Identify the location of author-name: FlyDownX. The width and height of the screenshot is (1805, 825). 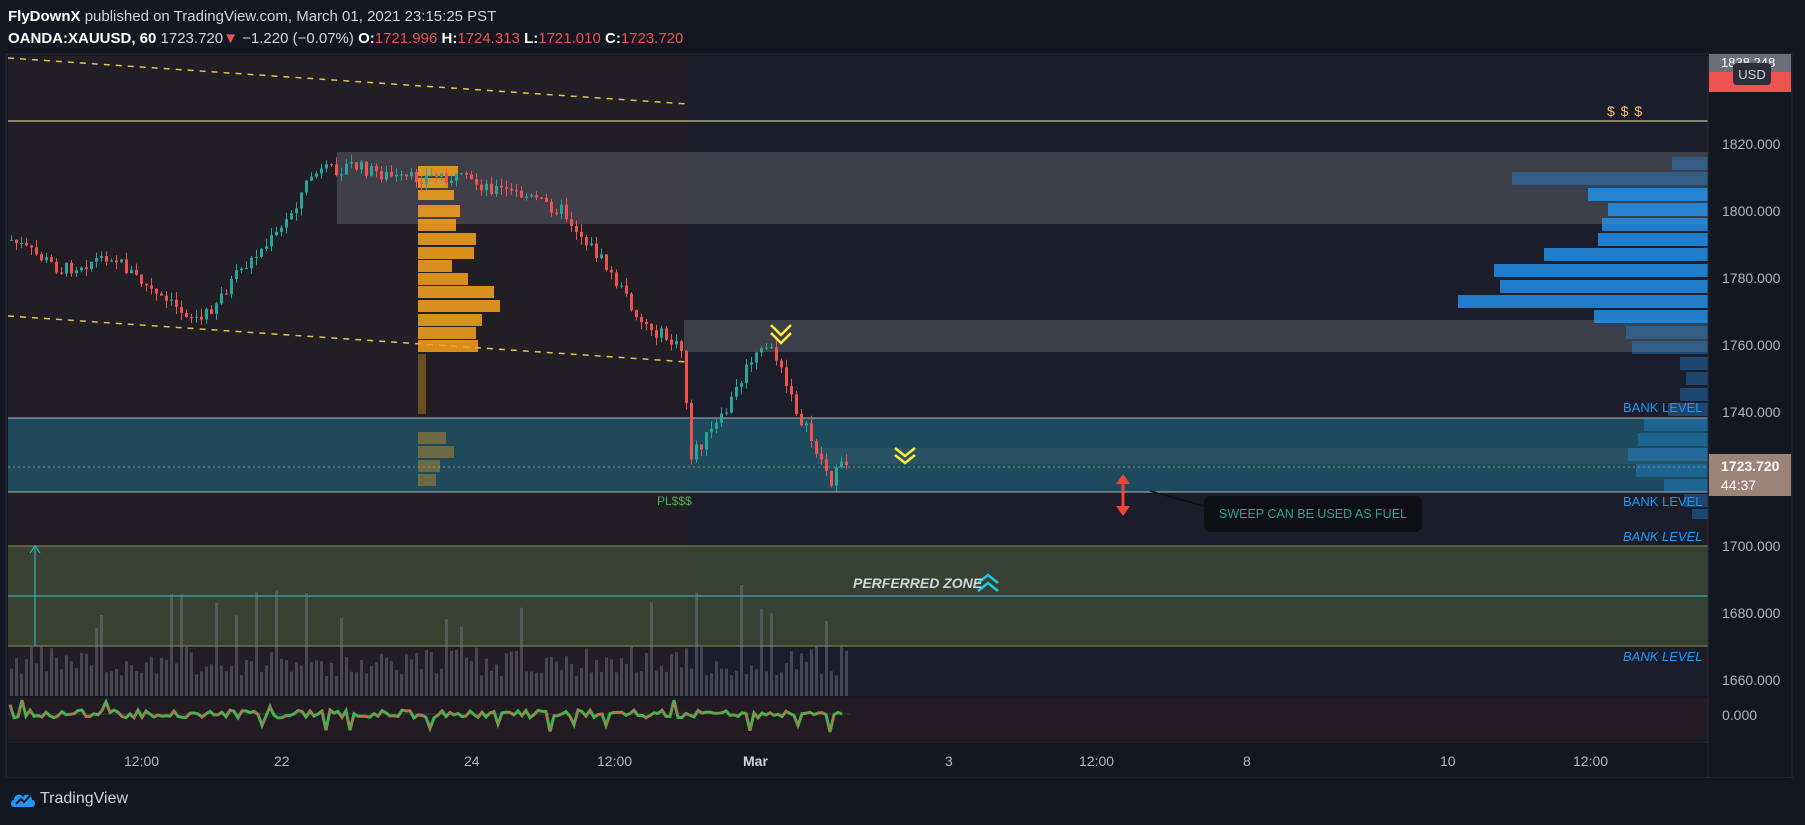
(44, 16).